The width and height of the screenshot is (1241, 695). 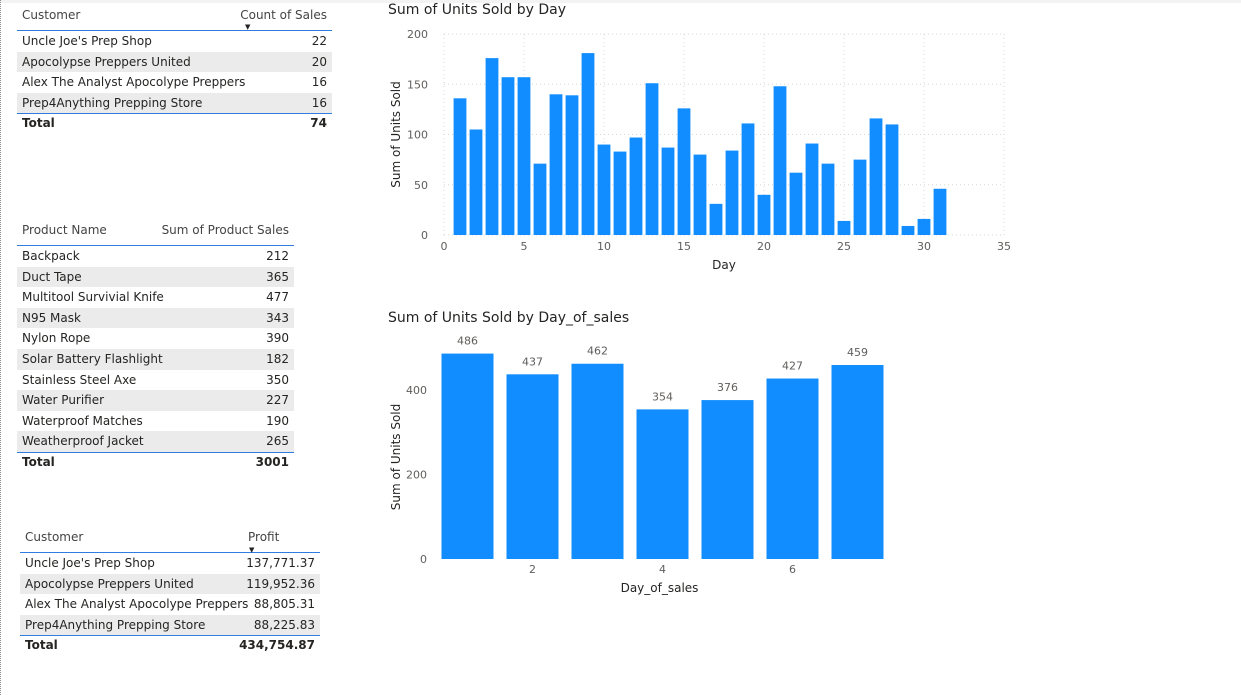 What do you see at coordinates (417, 84) in the screenshot?
I see `y-tick-label: 150` at bounding box center [417, 84].